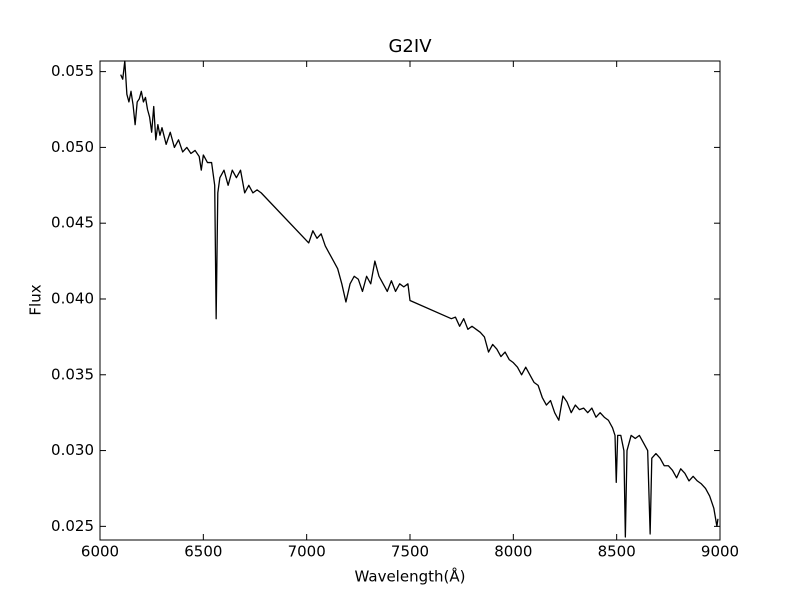  I want to click on x-tick-label: 9000, so click(720, 552).